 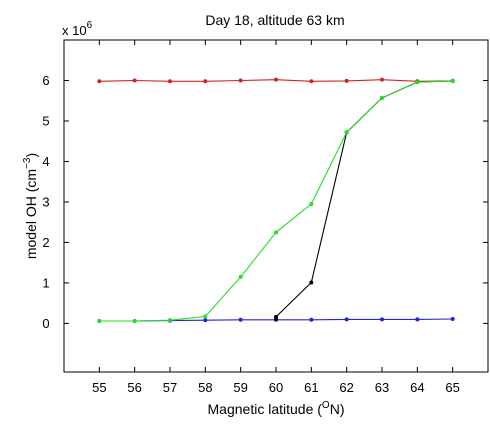 I want to click on x-tick-label: 64, so click(x=417, y=387).